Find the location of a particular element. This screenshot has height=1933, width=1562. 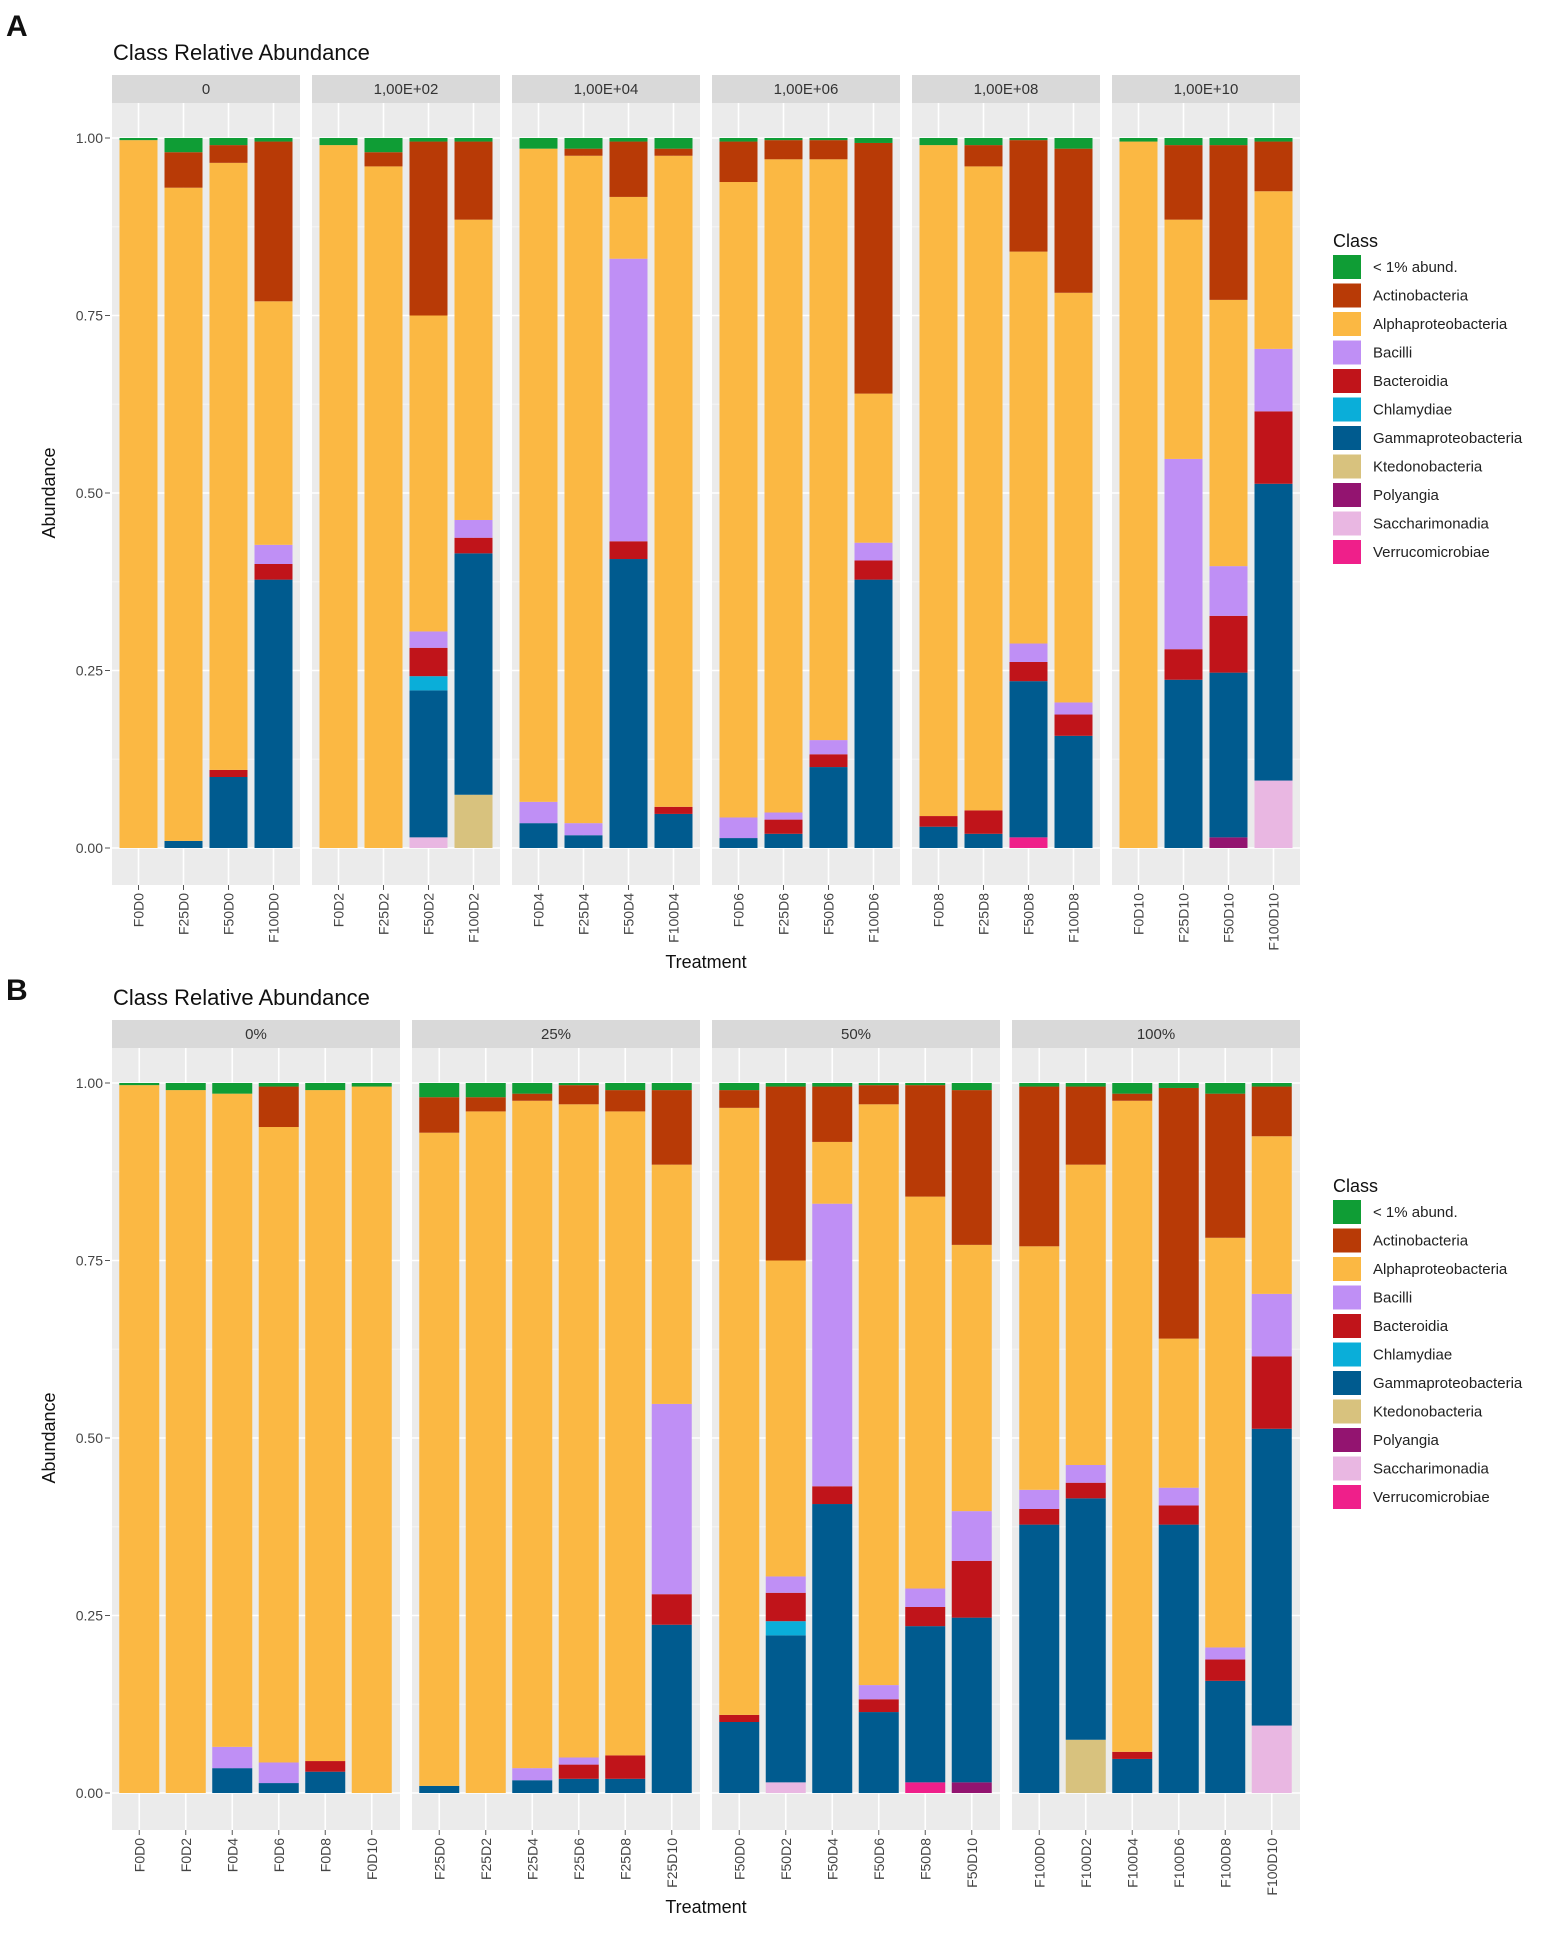

bar-segment-f25d4-gammaproteobacteria is located at coordinates (583, 841).